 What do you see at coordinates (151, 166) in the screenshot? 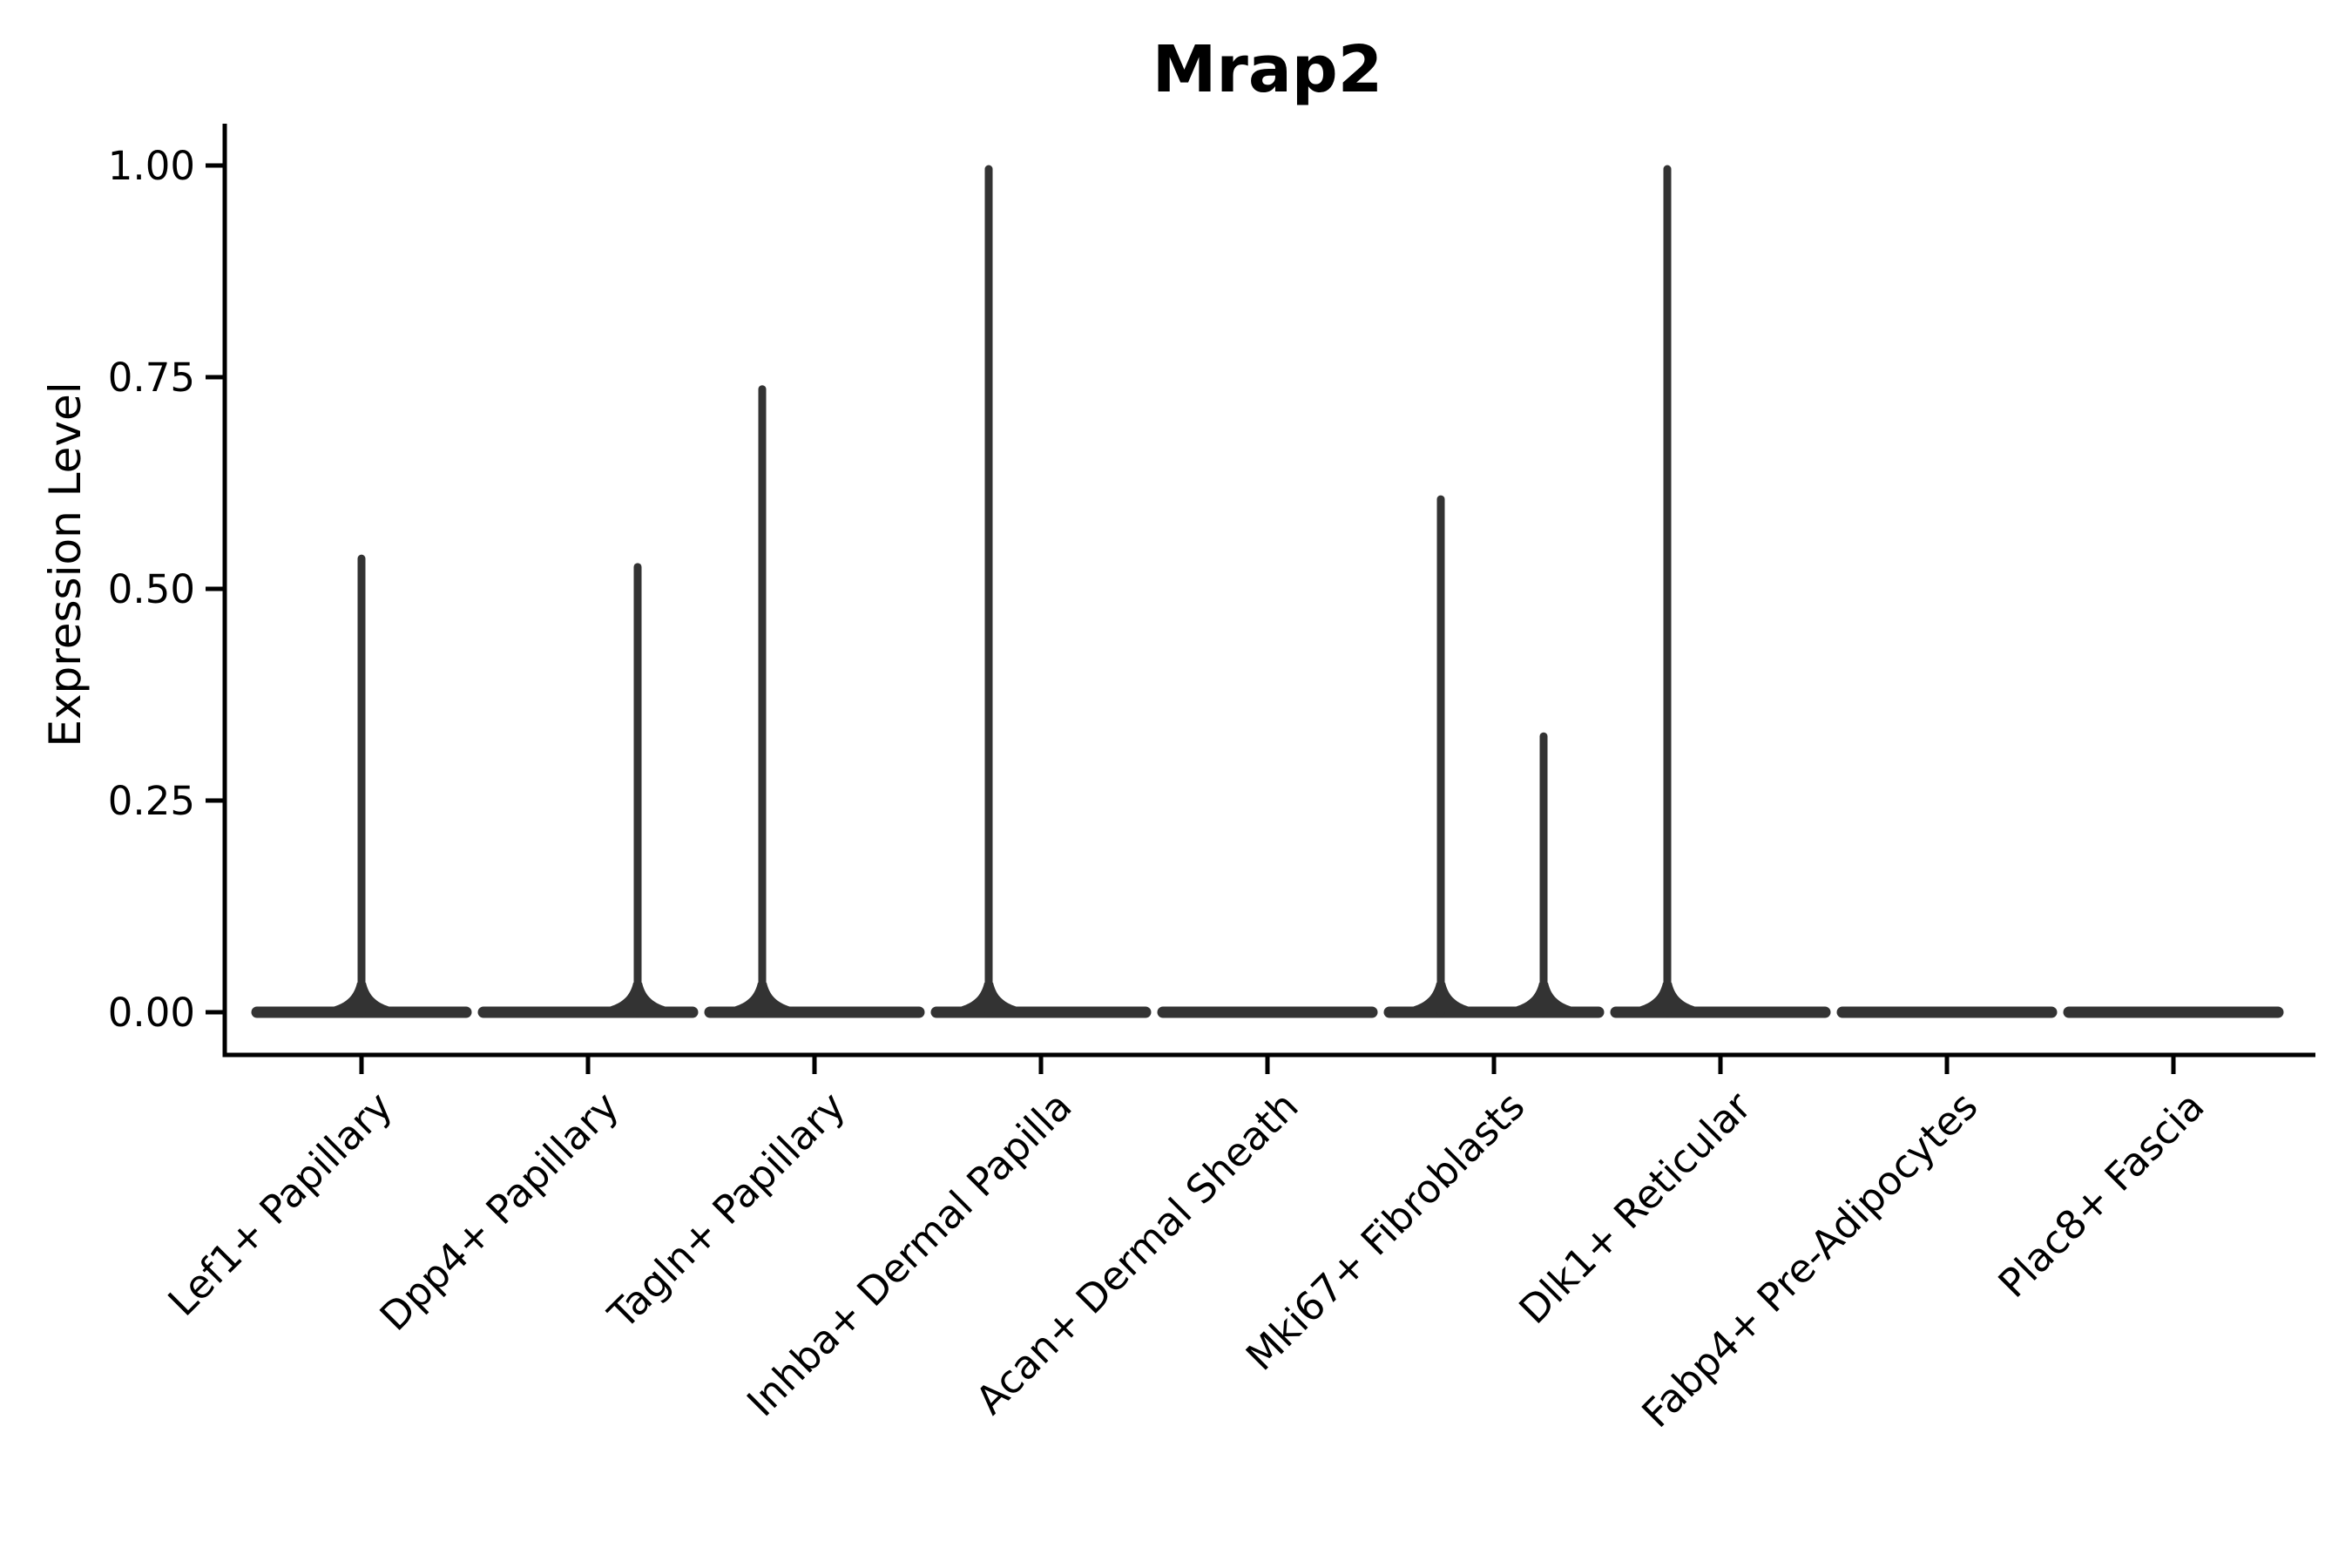
I see `y-tick-label: 1.00` at bounding box center [151, 166].